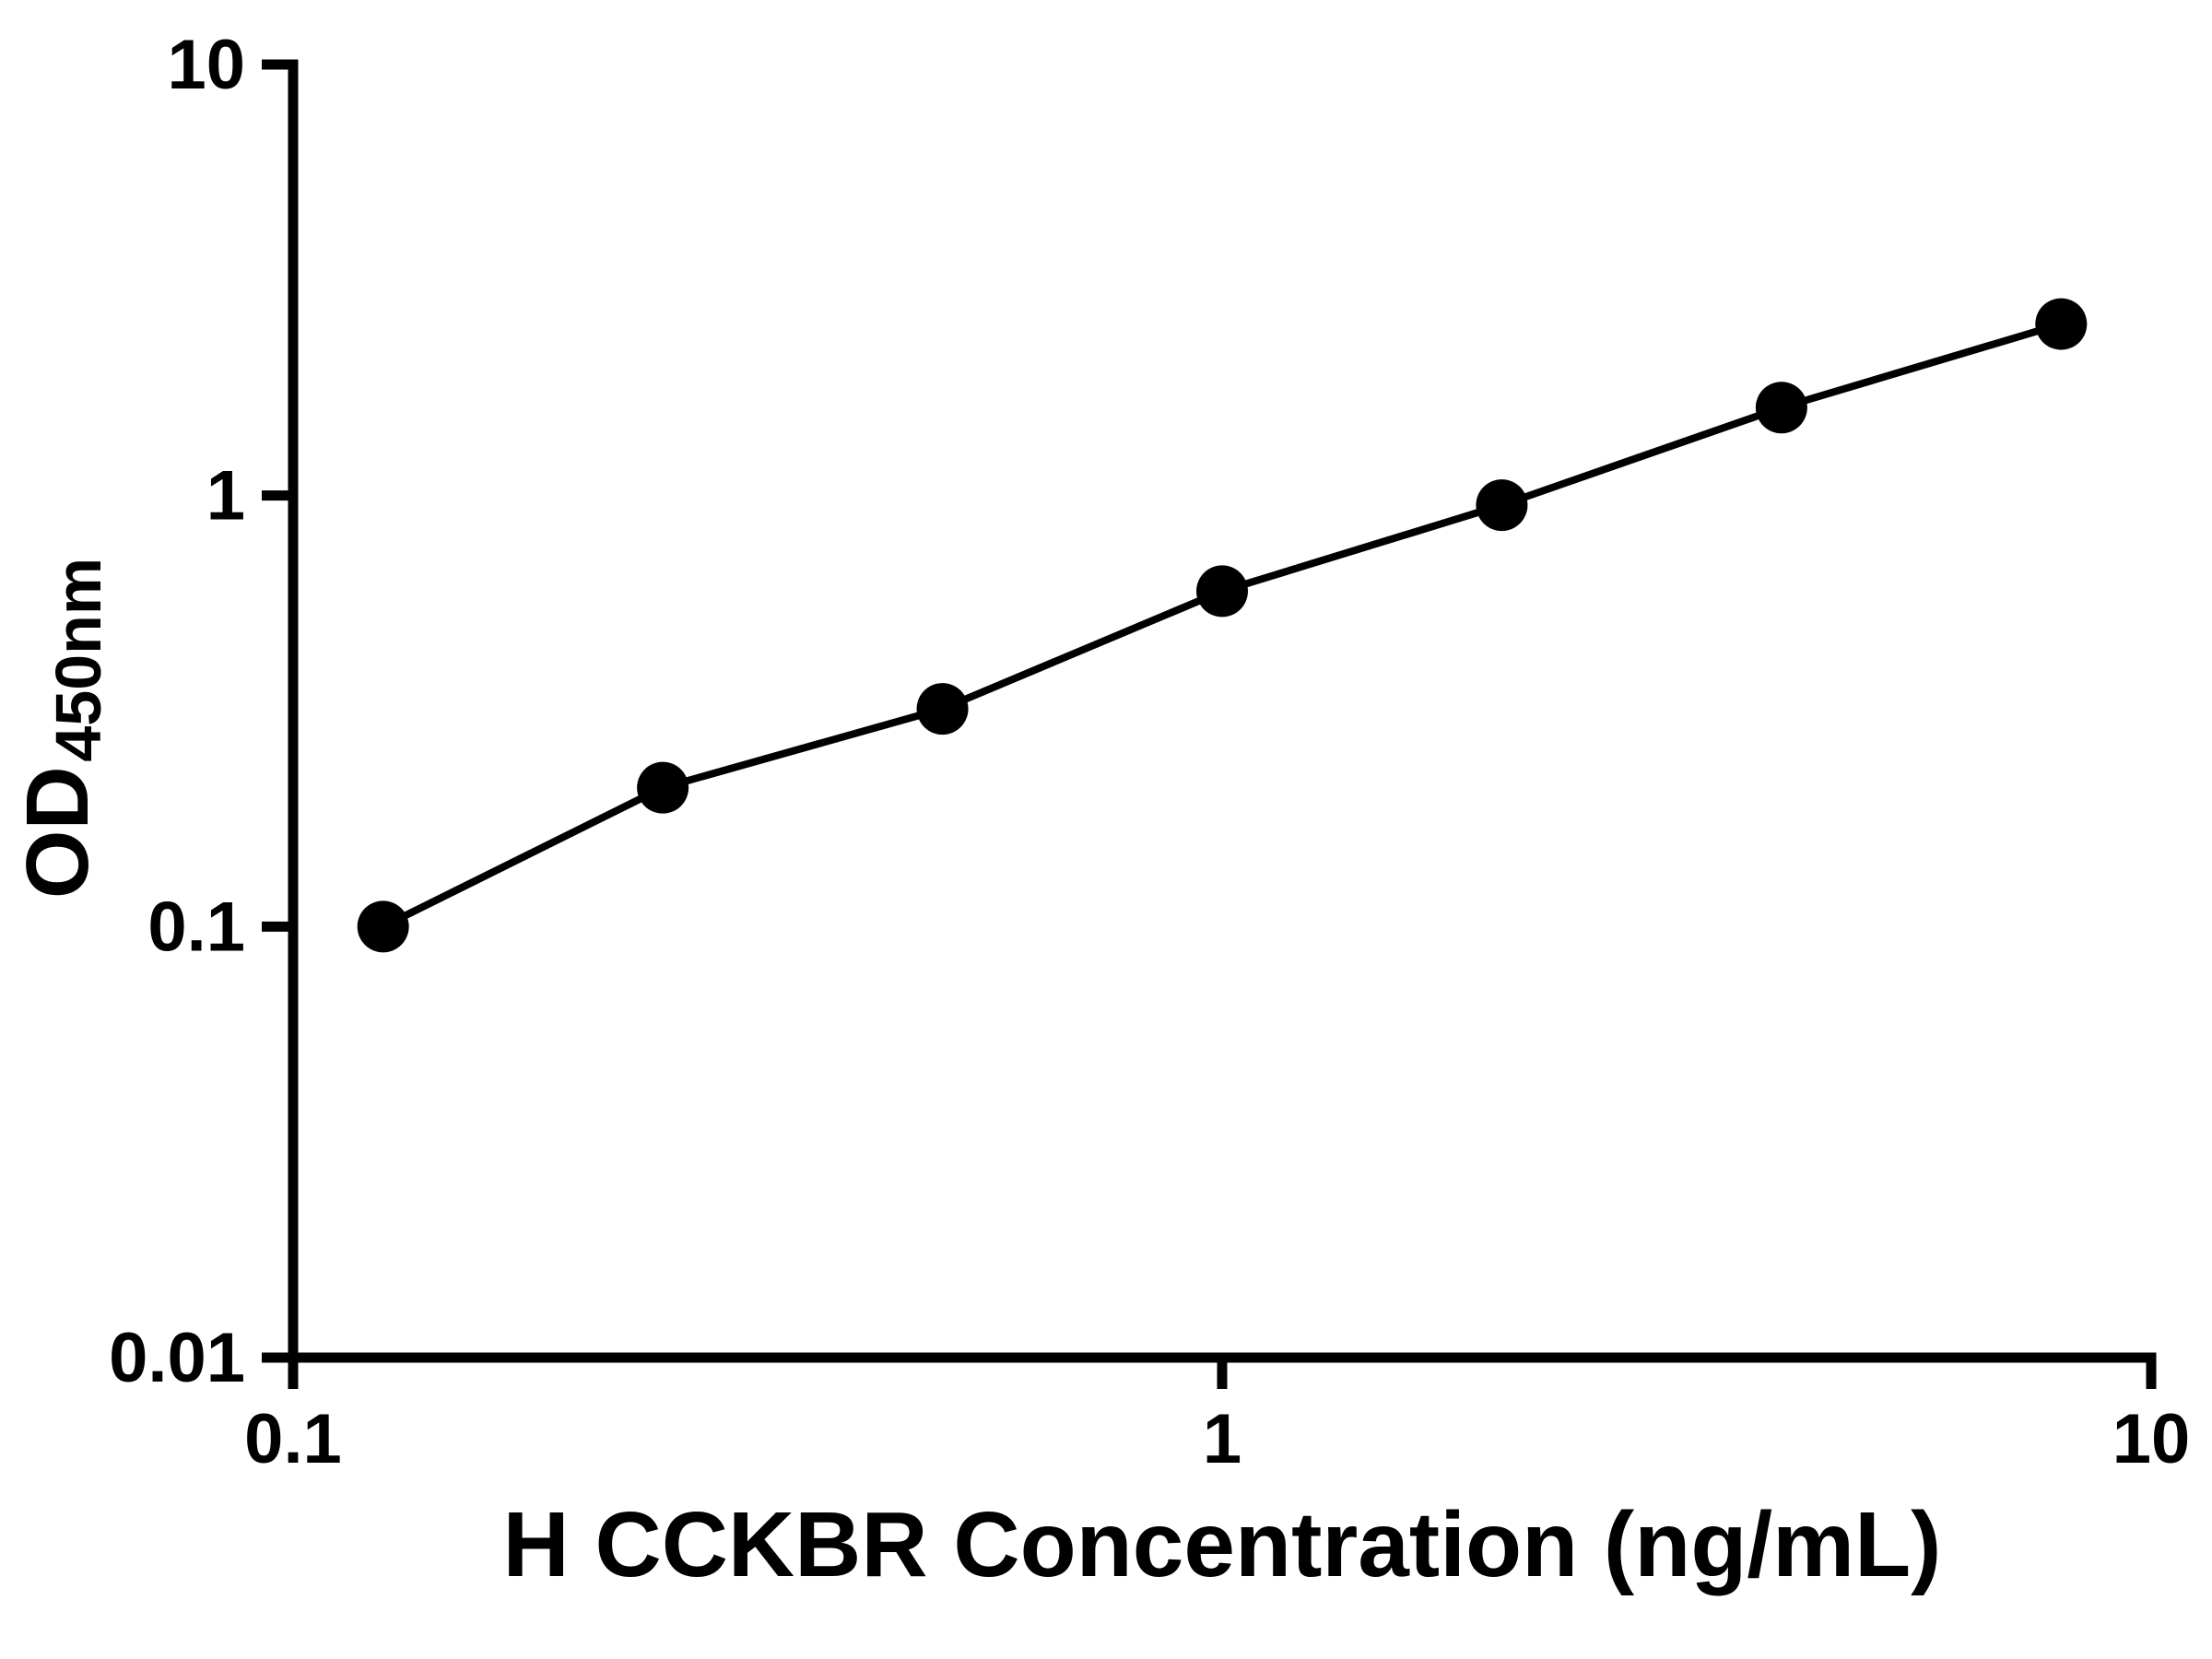 The width and height of the screenshot is (2212, 1659). Describe the element at coordinates (196, 927) in the screenshot. I see `y-tick-label: 0.1` at that location.